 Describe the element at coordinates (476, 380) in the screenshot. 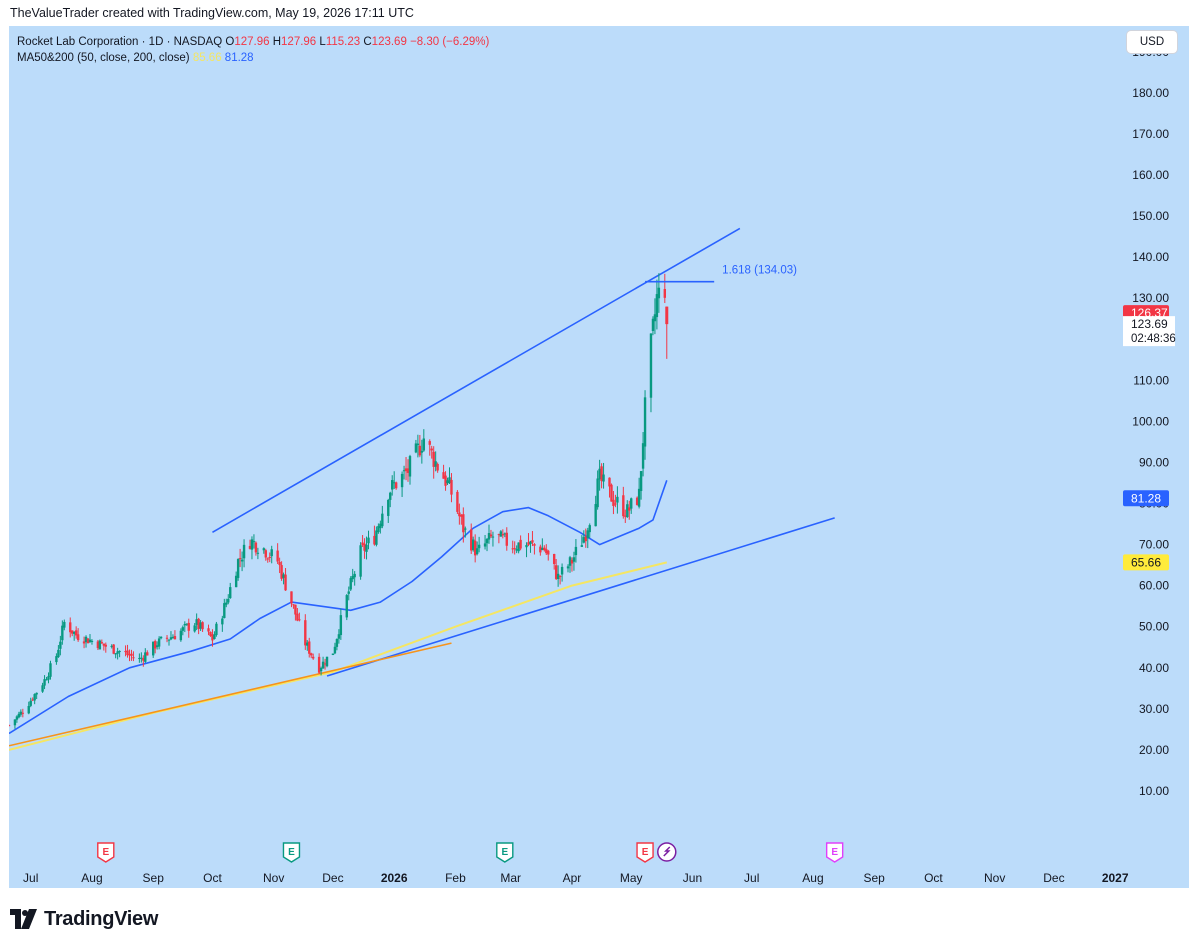

I see `trendline-upper` at that location.